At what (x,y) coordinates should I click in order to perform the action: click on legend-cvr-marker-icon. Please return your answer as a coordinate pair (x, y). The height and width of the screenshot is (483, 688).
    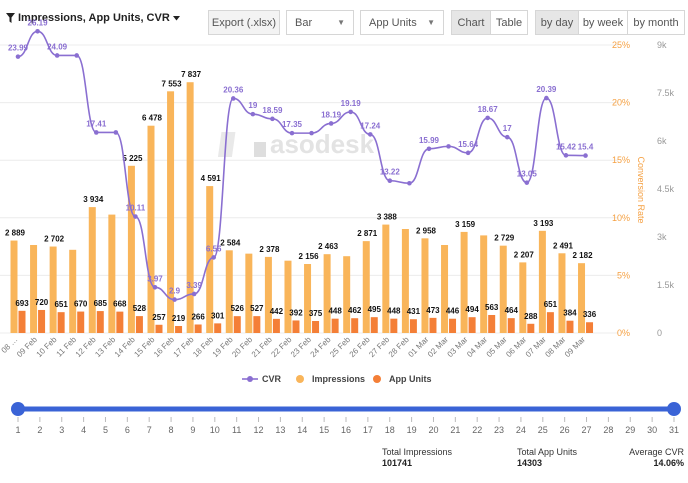
    Looking at the image, I should click on (250, 379).